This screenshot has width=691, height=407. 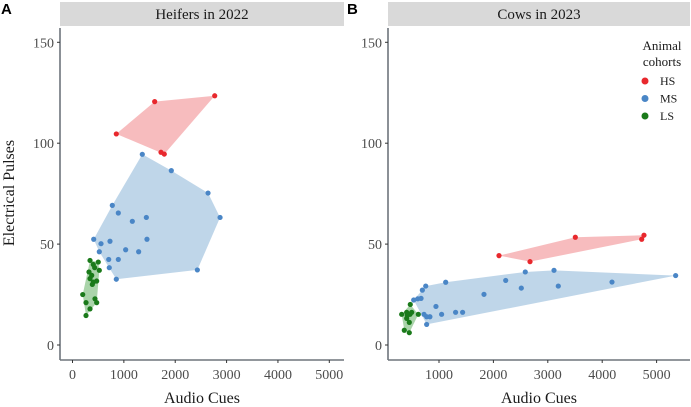 I want to click on panel-b-title: Cows in 2023, so click(x=538, y=15).